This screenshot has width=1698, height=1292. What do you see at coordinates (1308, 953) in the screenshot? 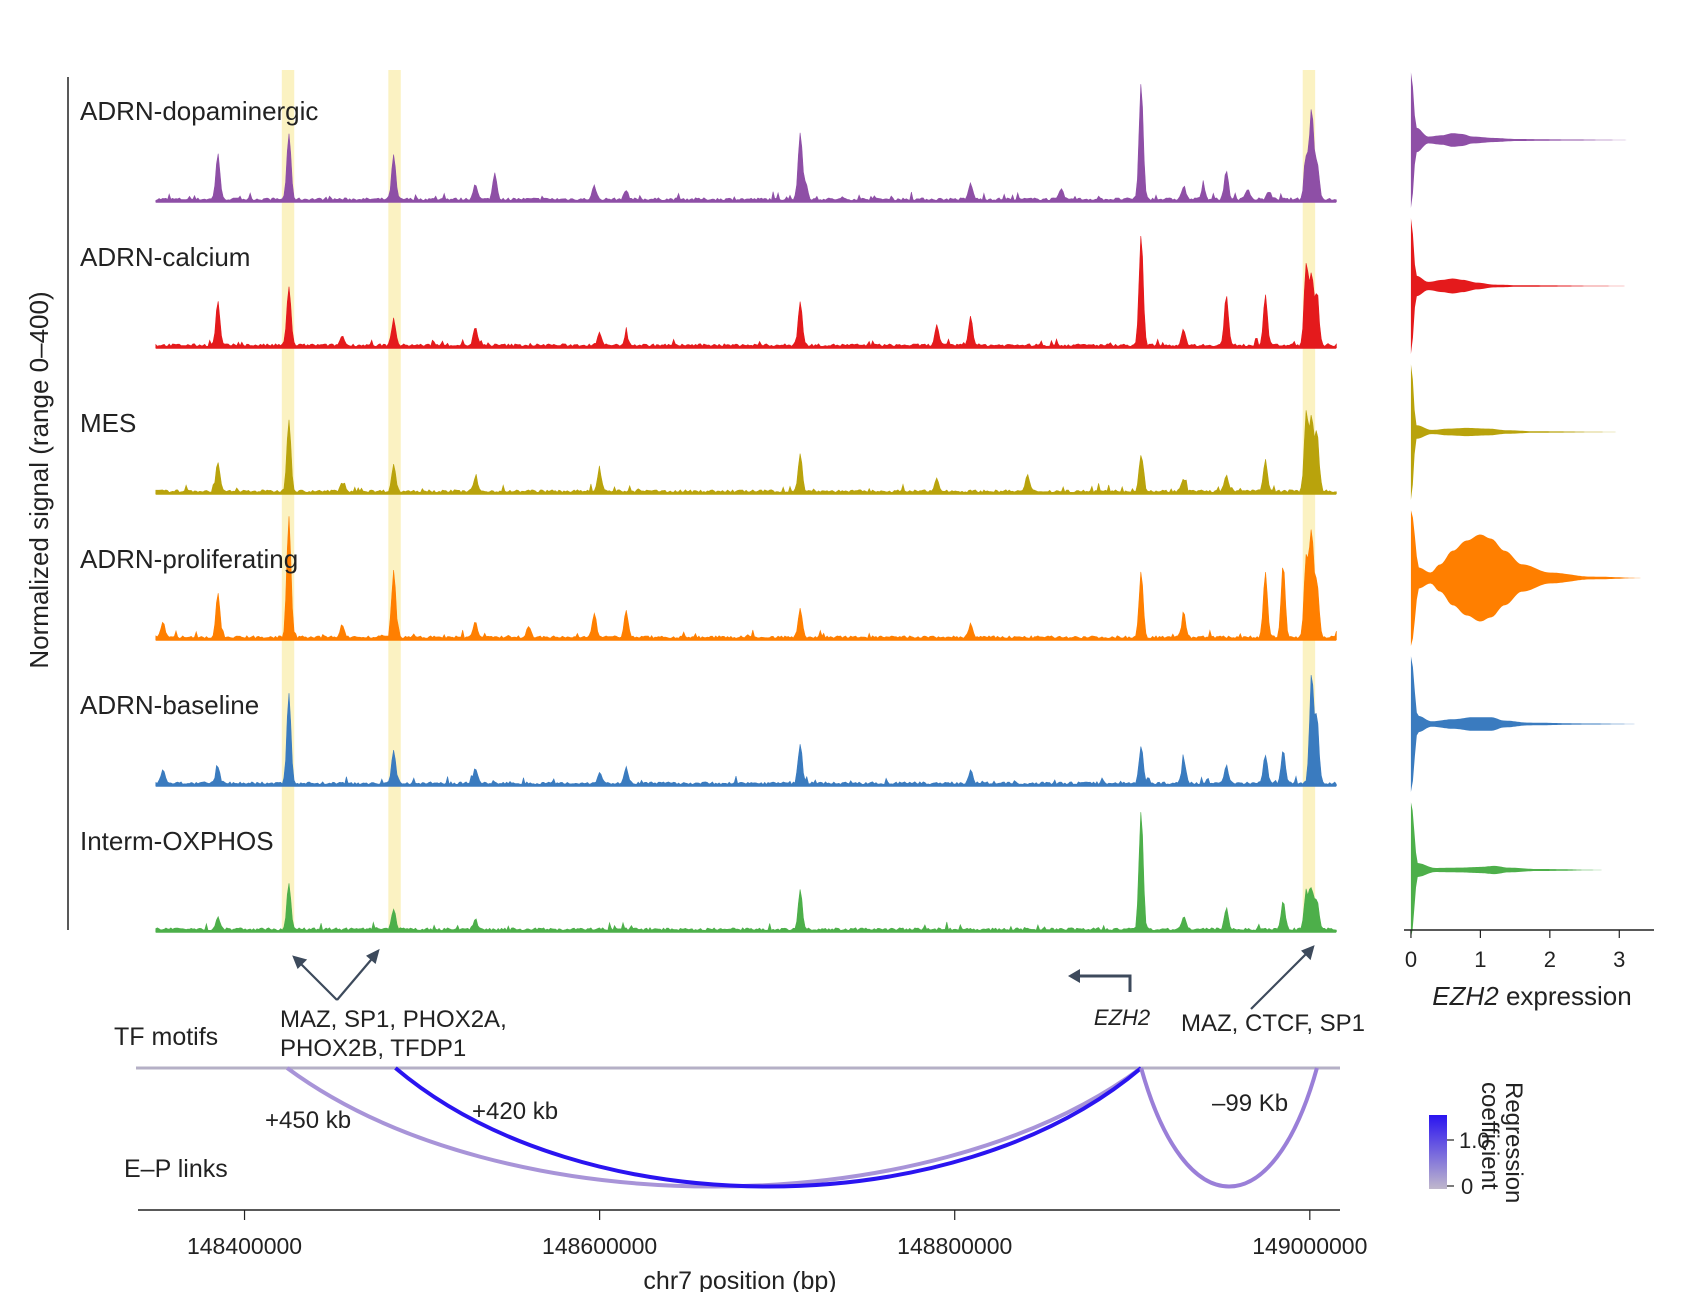
I see `motif-arrowhead-right` at bounding box center [1308, 953].